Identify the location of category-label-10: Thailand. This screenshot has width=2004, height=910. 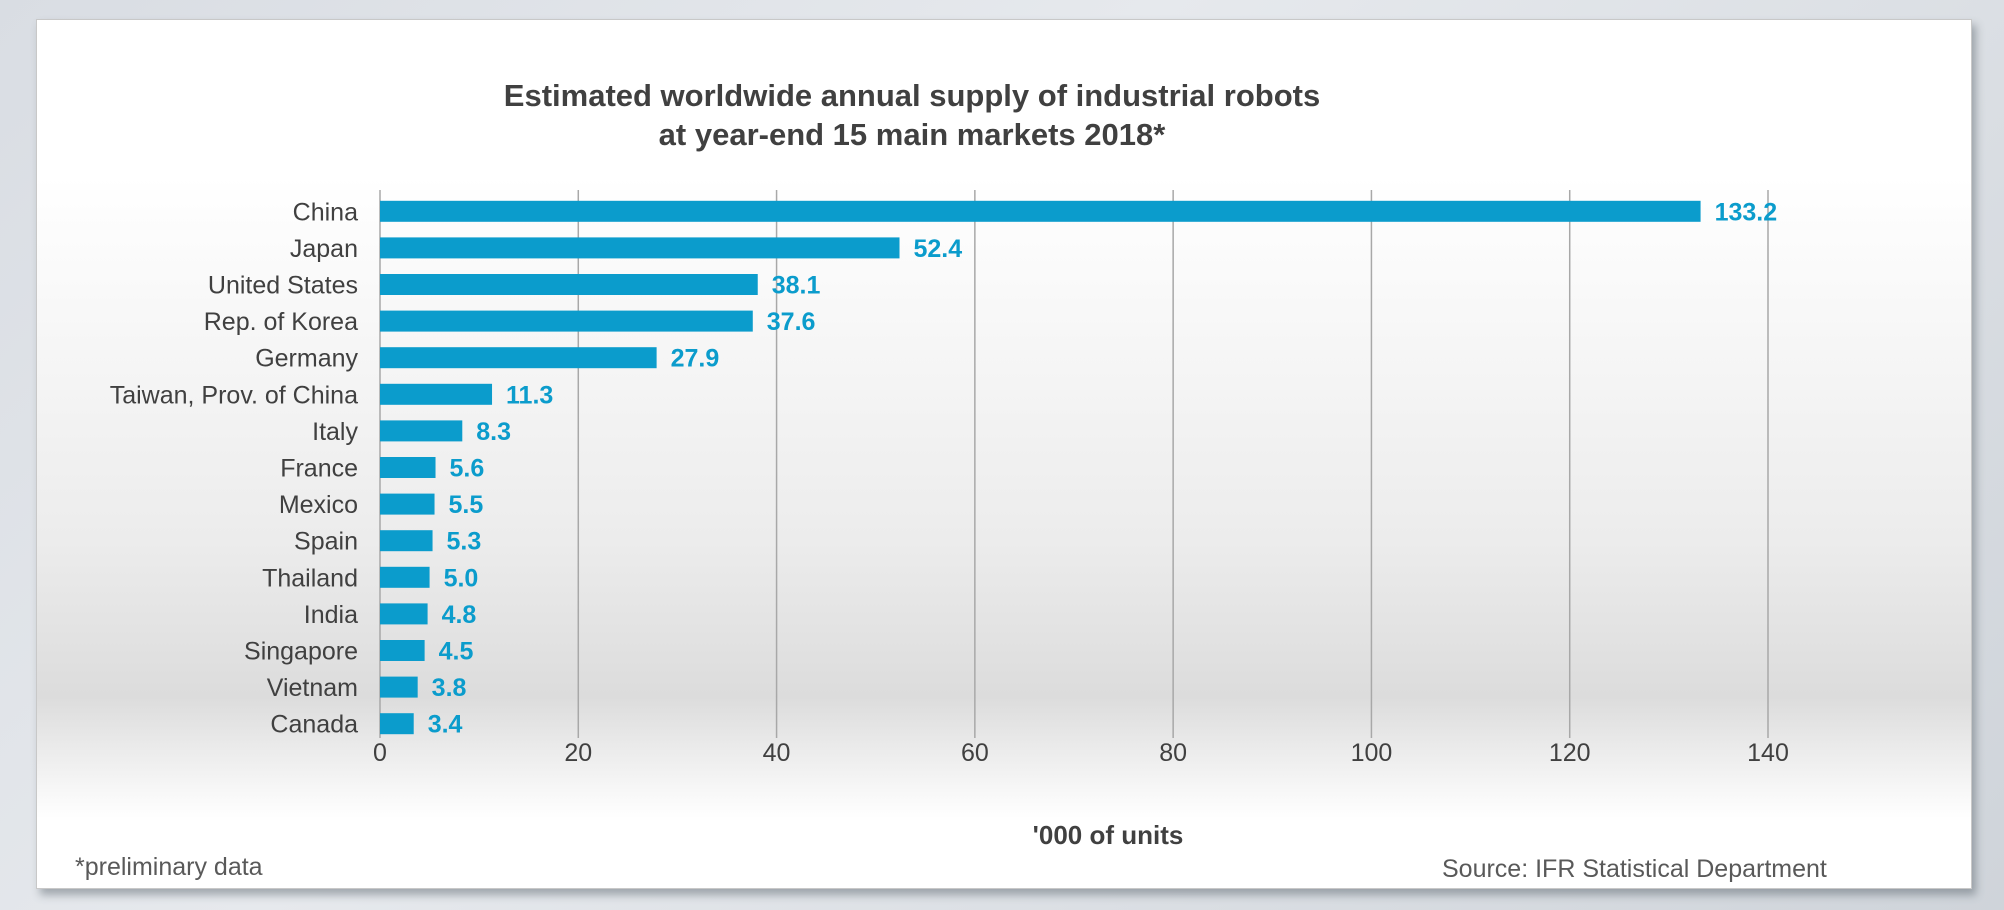
(310, 578).